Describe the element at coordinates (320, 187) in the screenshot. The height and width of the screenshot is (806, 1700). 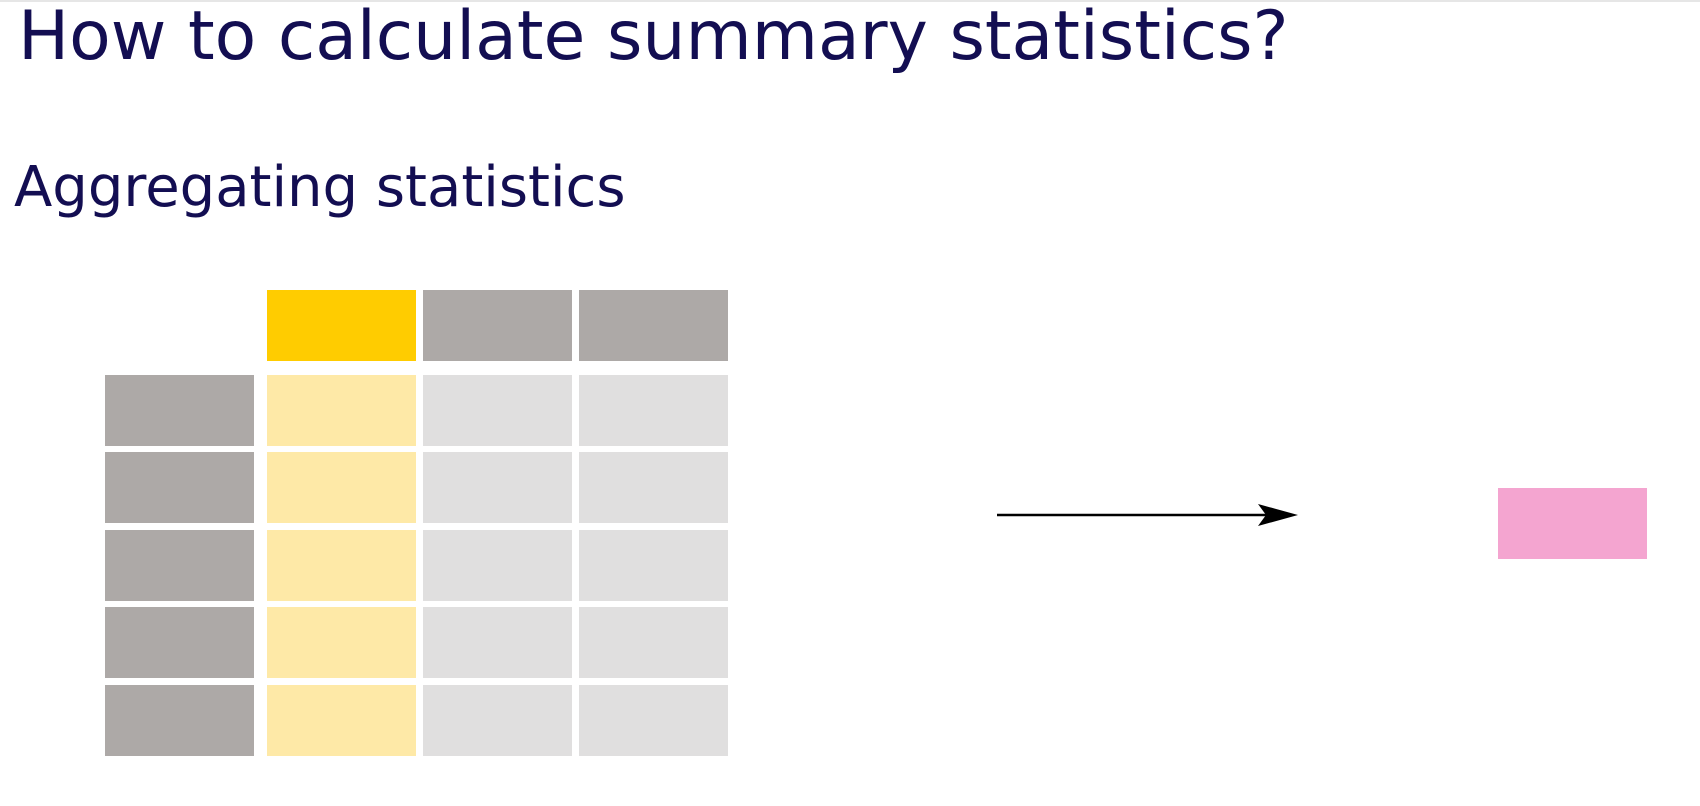
I see `slide-subtitle: Aggregating statistics` at that location.